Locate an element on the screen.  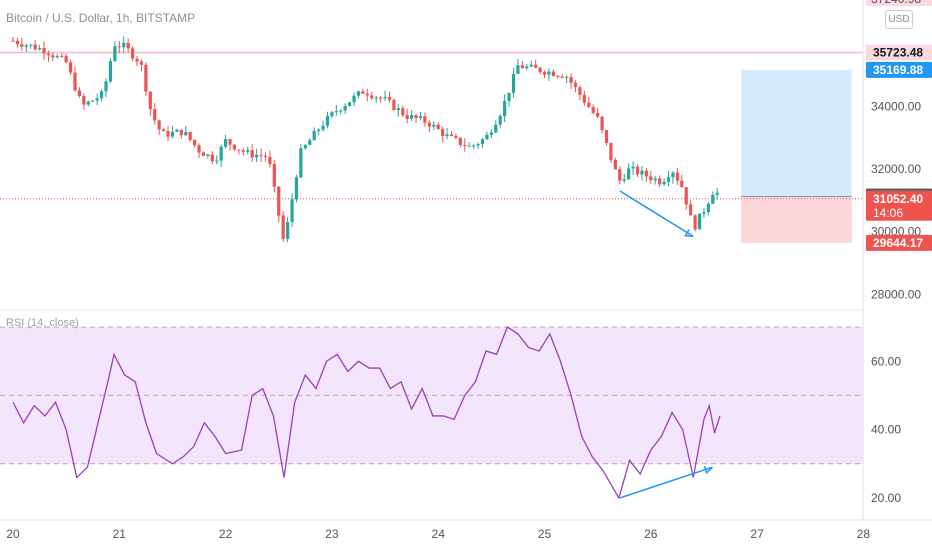
x-tick-label: 21 is located at coordinates (120, 534).